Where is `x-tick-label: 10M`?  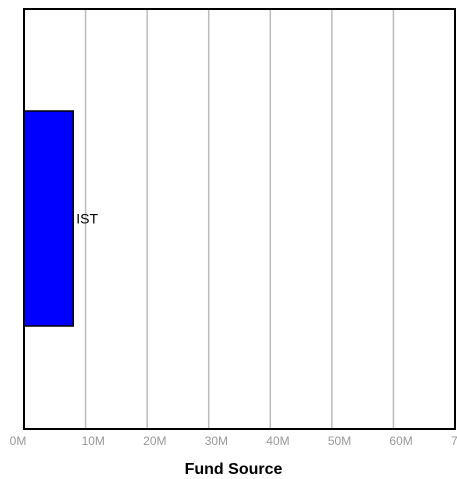 x-tick-label: 10M is located at coordinates (93, 441).